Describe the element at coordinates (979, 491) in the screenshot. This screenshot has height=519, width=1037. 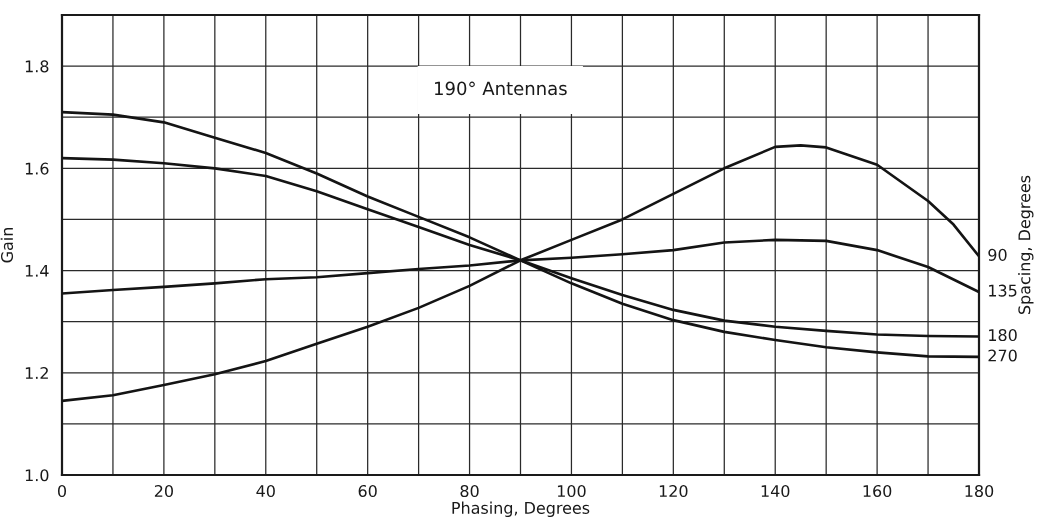
I see `x-tick-label: 180` at that location.